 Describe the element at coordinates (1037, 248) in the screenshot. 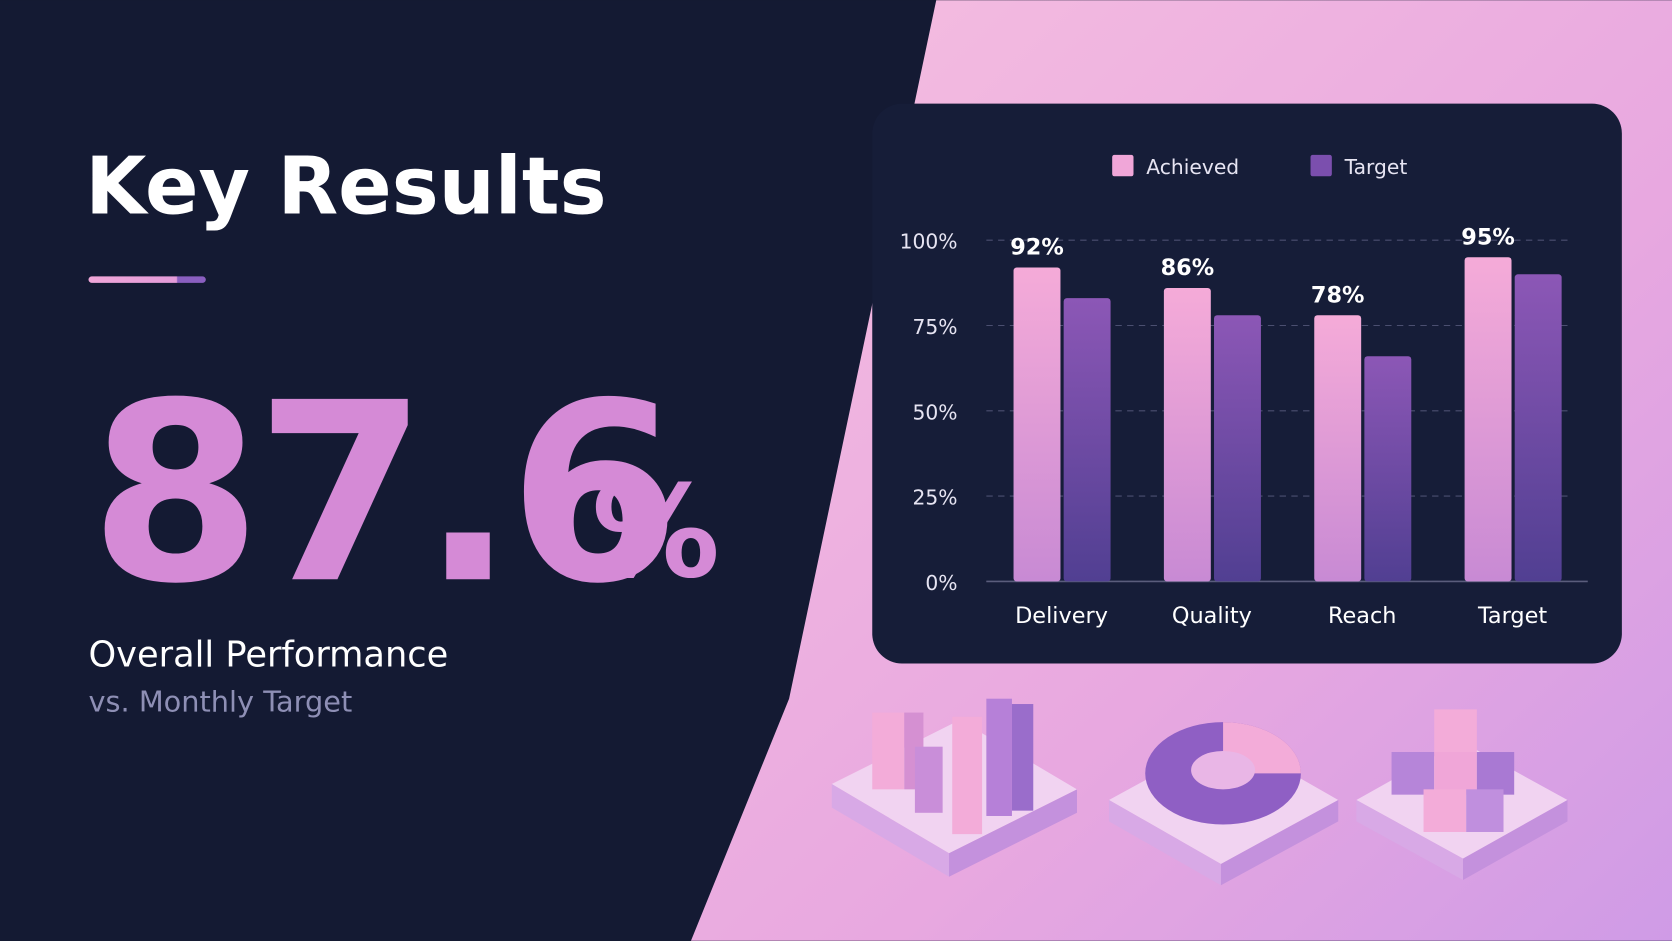

I see `value-label: 92%` at that location.